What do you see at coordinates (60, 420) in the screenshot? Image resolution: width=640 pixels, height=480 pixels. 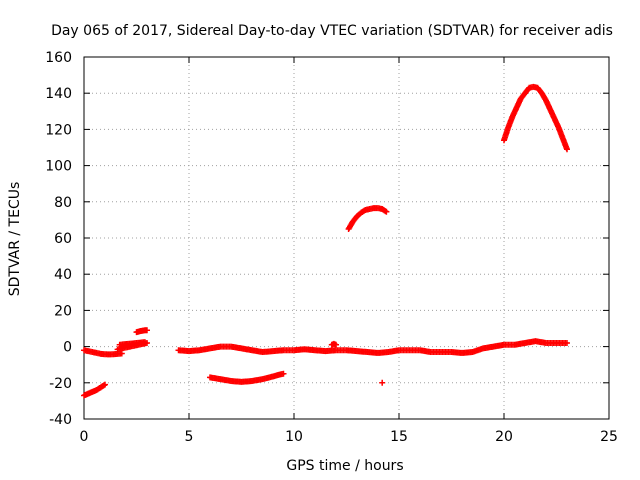 I see `y-tick-label: -40` at bounding box center [60, 420].